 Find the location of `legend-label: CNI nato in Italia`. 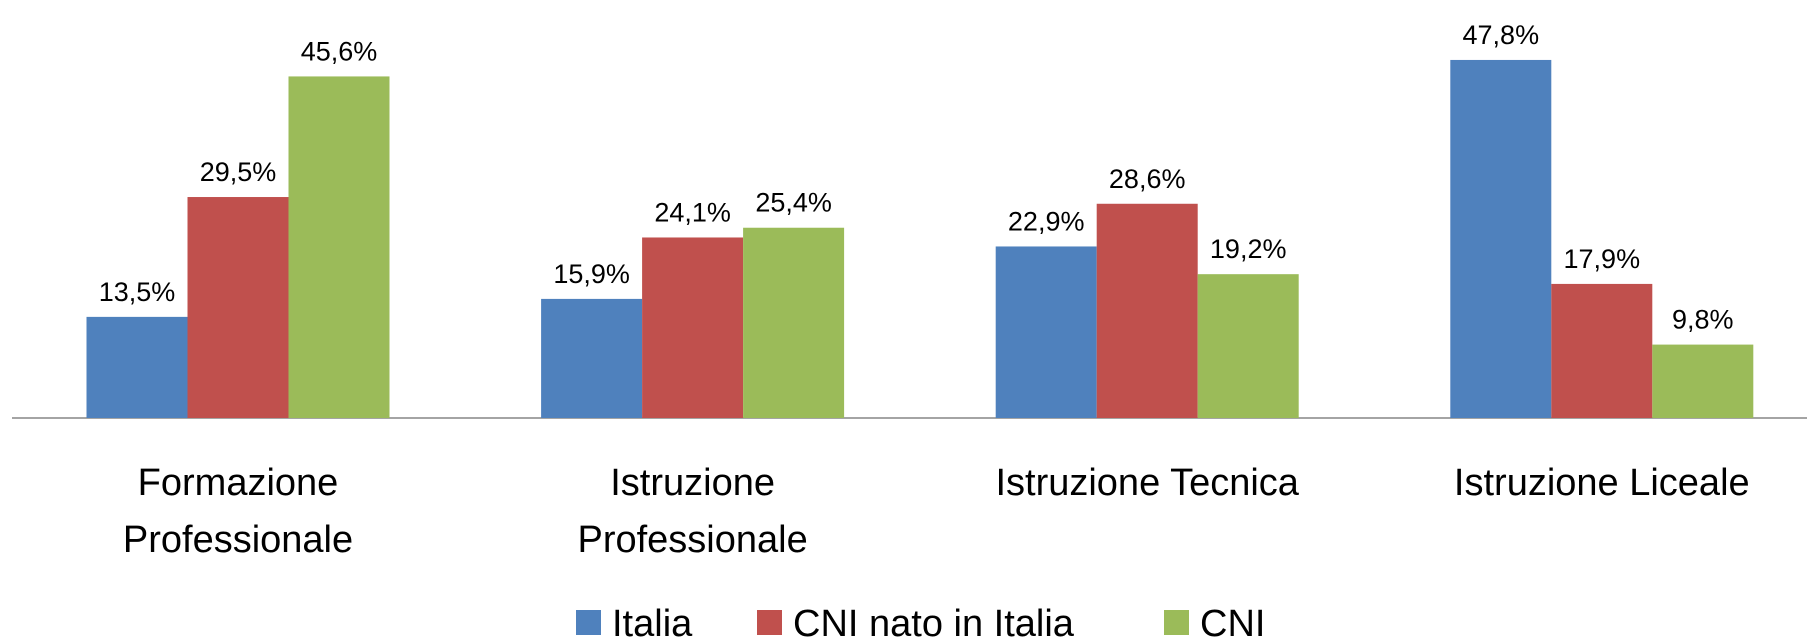

legend-label: CNI nato in Italia is located at coordinates (934, 620).